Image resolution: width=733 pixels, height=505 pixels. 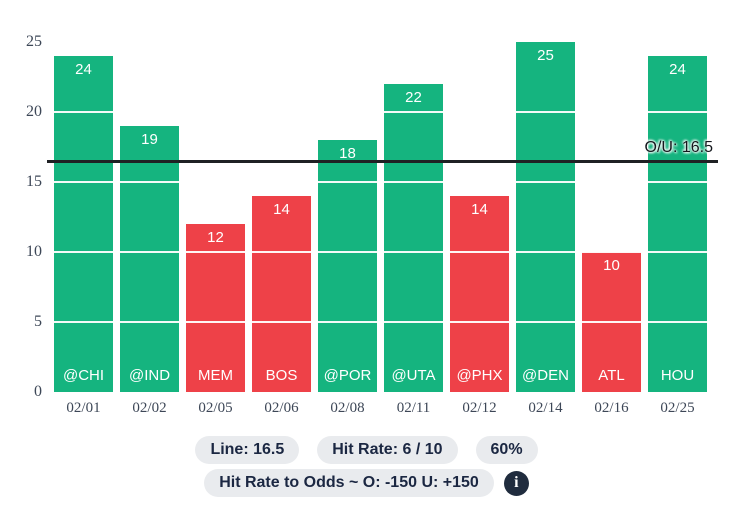 I want to click on bar-value-label: 10, so click(x=611, y=265).